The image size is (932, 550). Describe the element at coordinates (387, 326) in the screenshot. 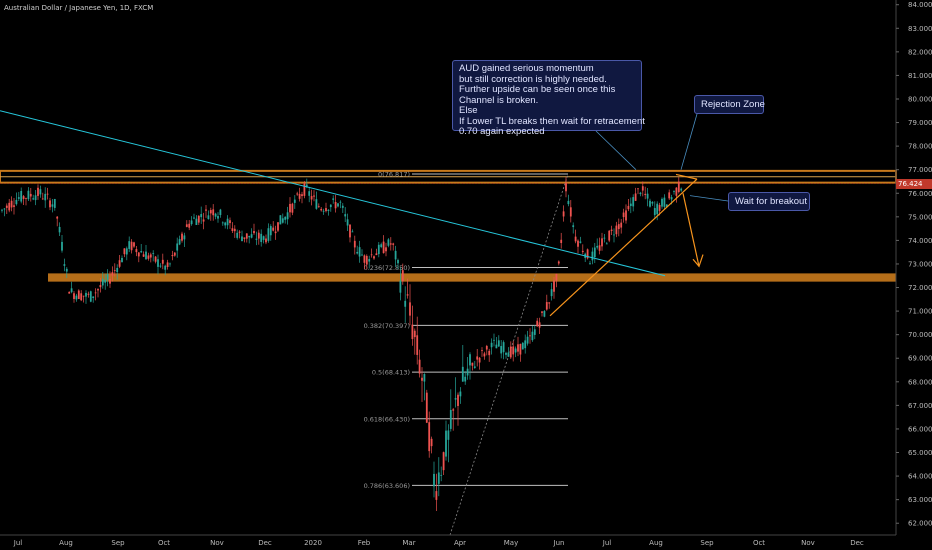

I see `fib-label: 0.382(70.397)` at that location.